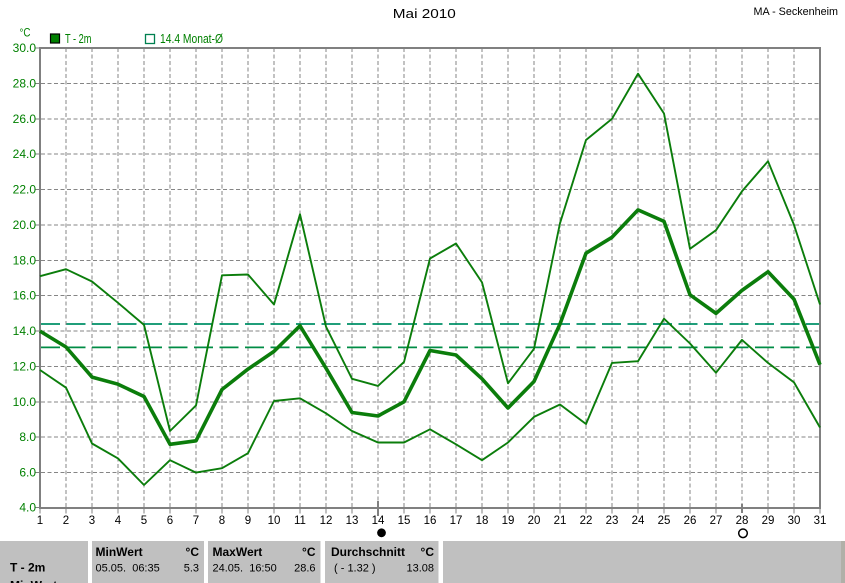 The height and width of the screenshot is (583, 845). I want to click on svg-text: 26, so click(690, 521).